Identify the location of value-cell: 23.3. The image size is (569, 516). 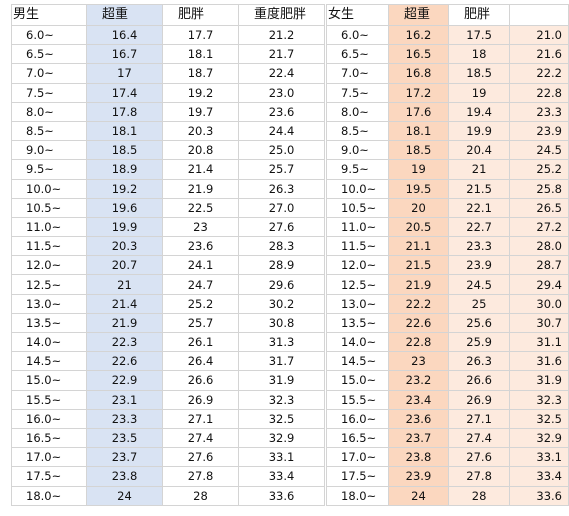
(479, 246).